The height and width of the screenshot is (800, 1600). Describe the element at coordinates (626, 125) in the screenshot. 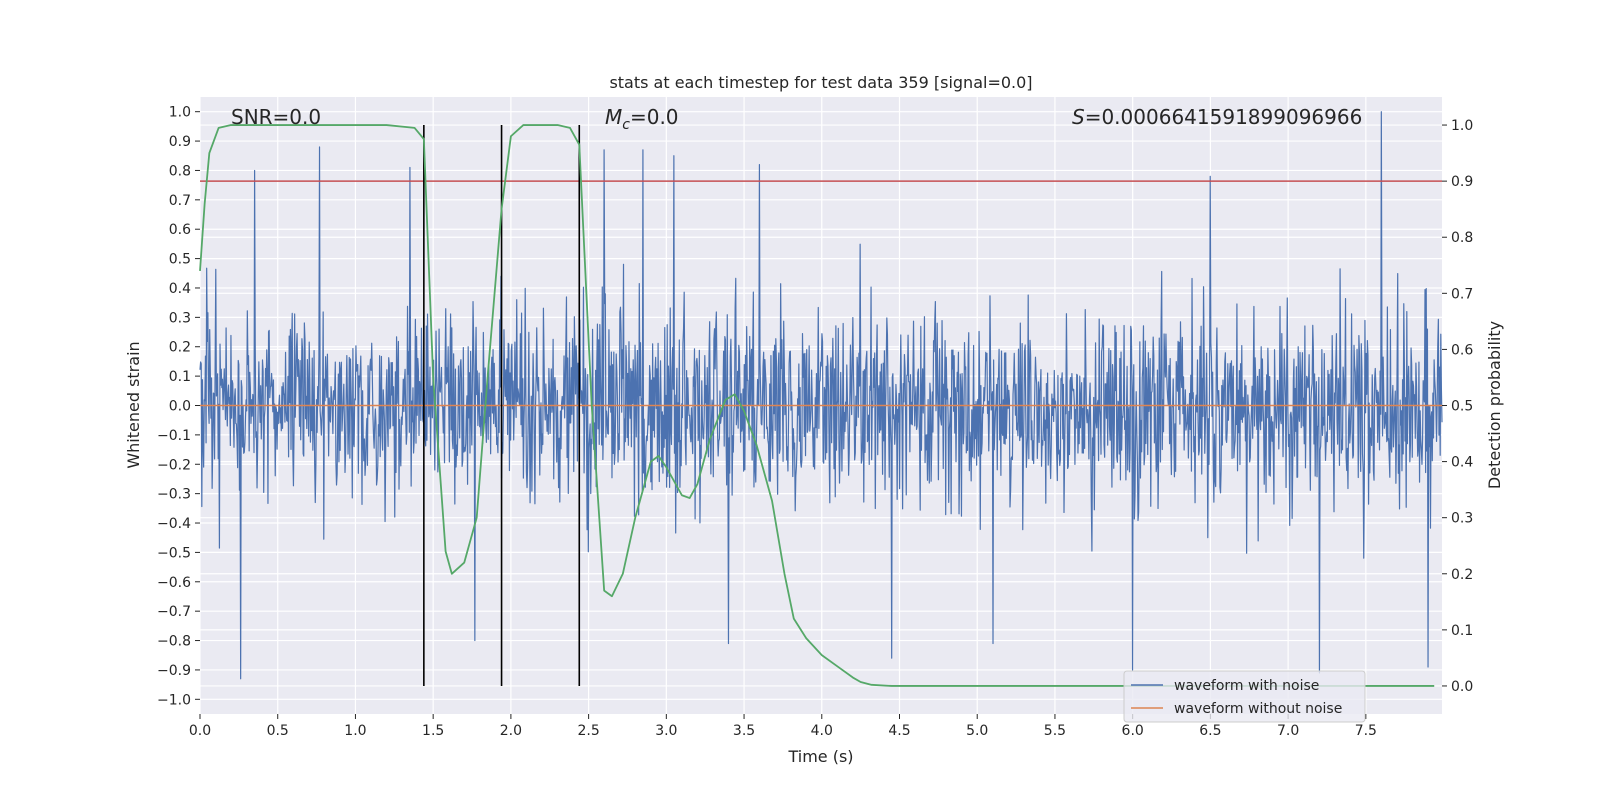

I see `mc-subscript: c` at that location.